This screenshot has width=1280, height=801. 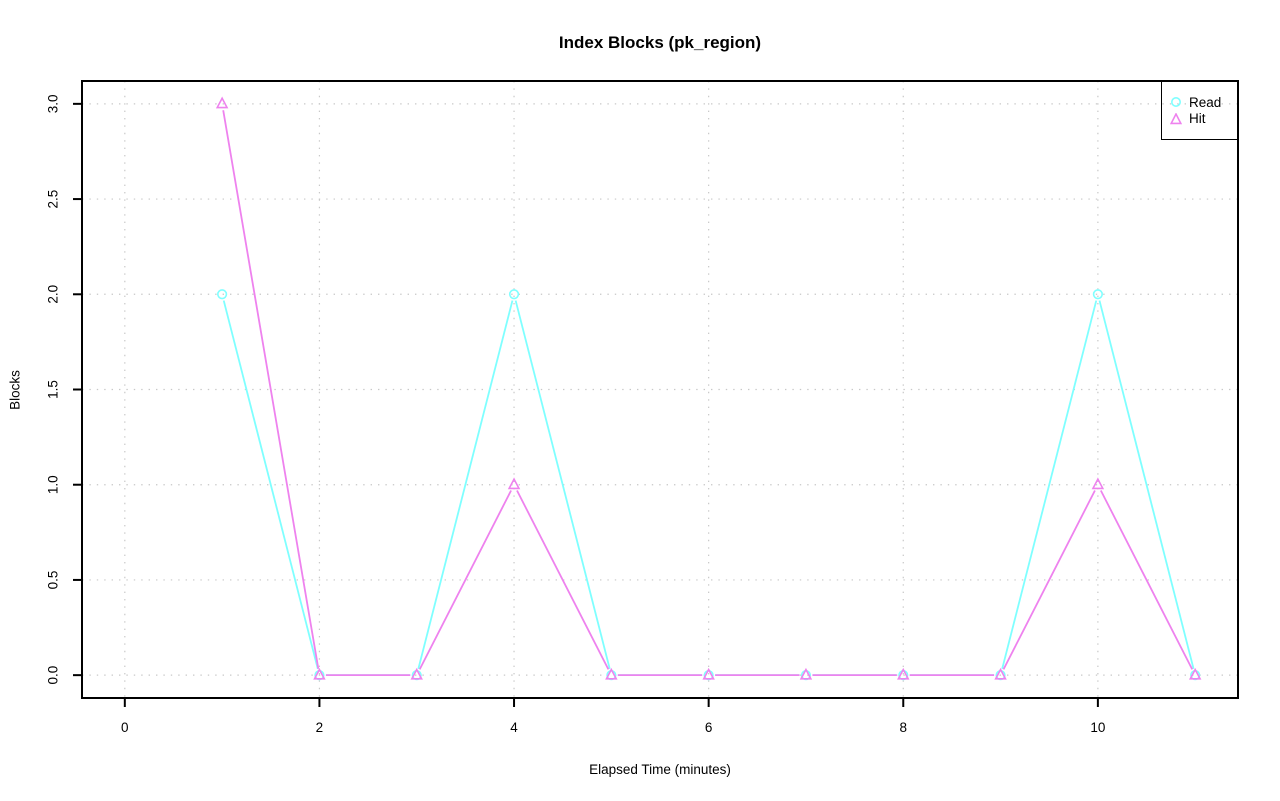 What do you see at coordinates (514, 727) in the screenshot?
I see `x-tick-label: 4` at bounding box center [514, 727].